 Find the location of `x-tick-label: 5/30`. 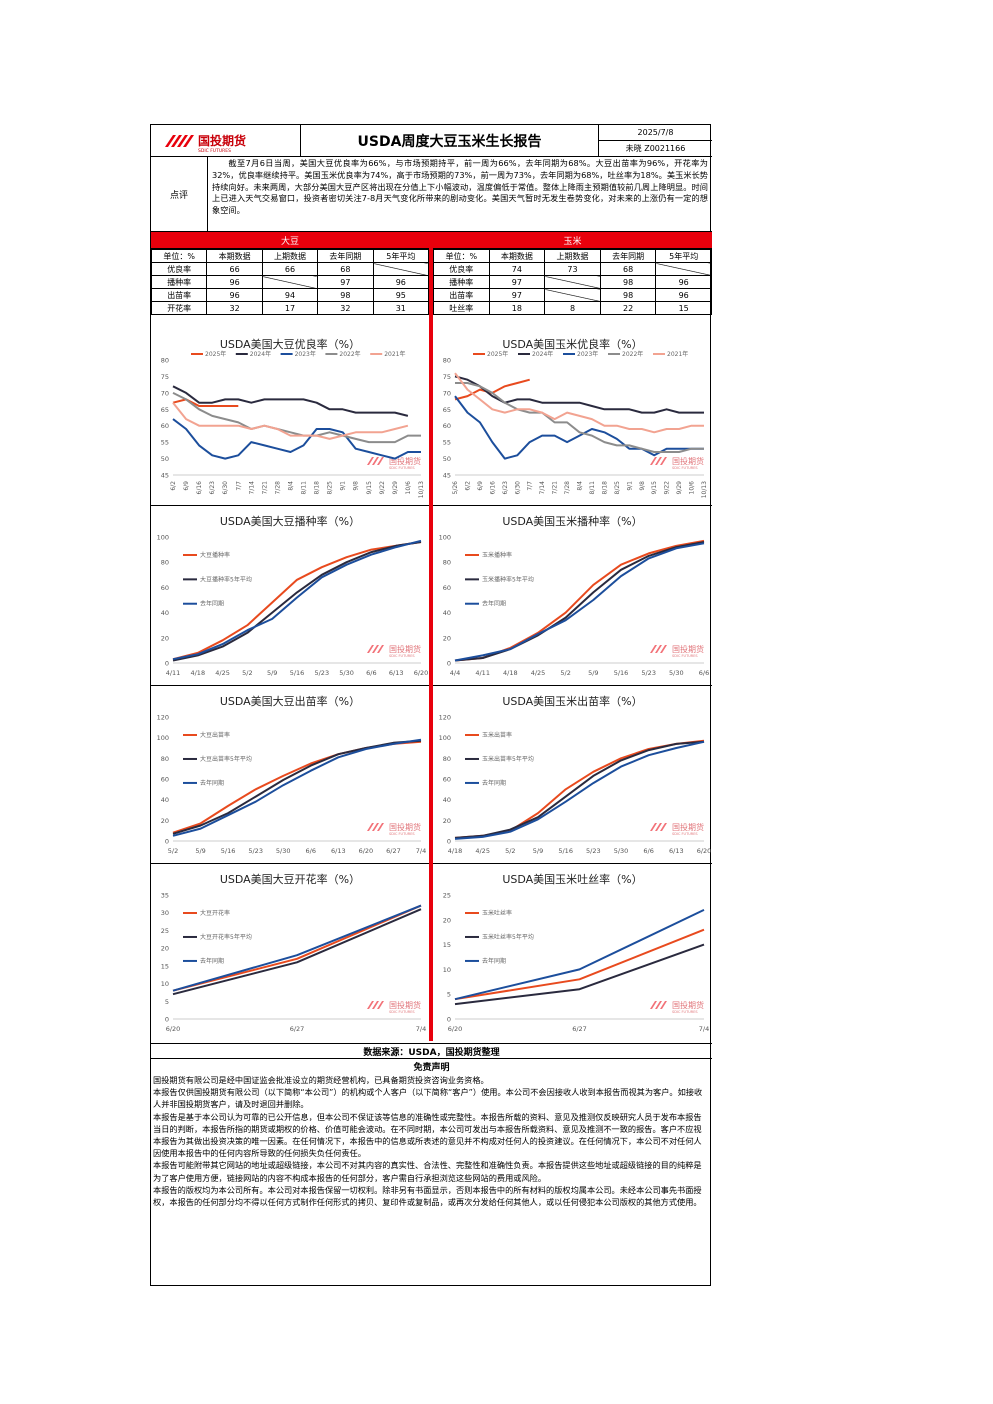

x-tick-label: 5/30 is located at coordinates (676, 673).